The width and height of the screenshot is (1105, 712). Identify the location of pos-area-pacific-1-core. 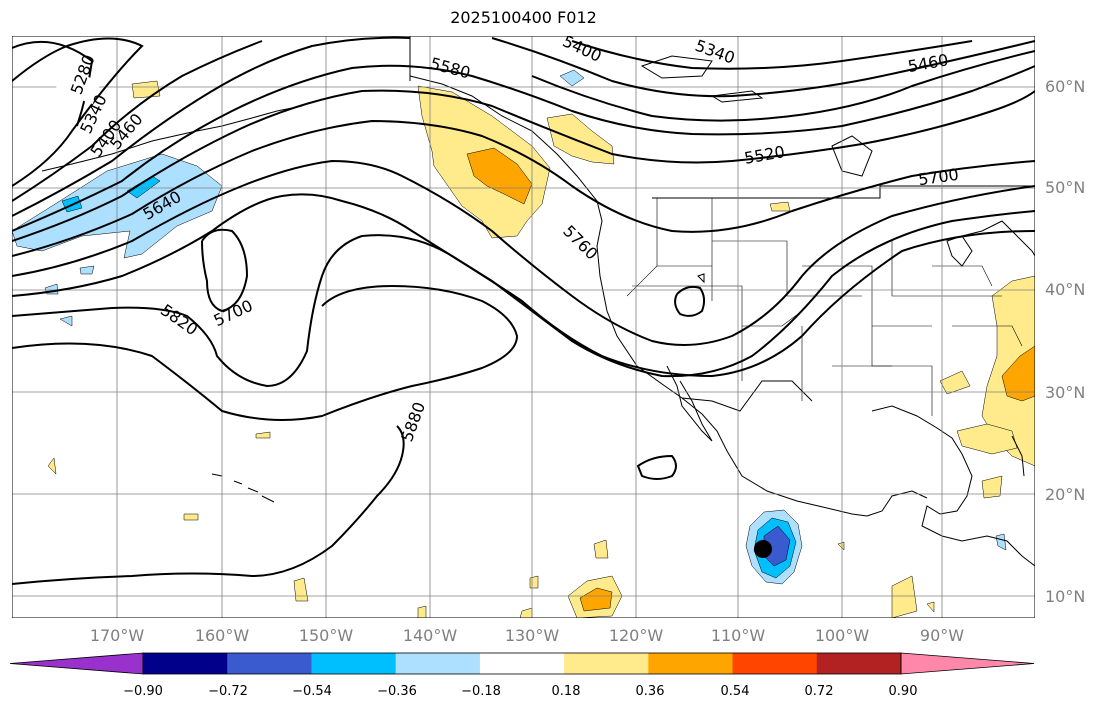
(596, 599).